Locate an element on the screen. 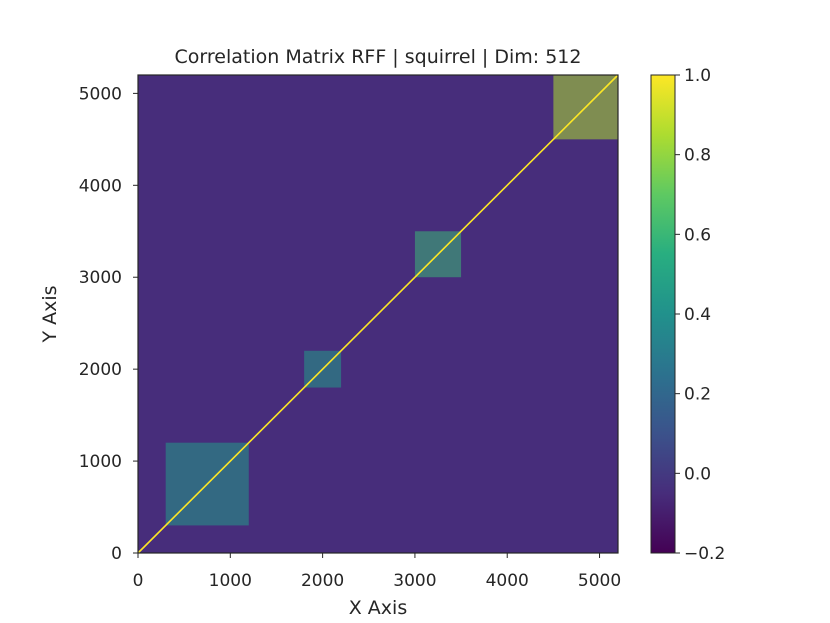 The width and height of the screenshot is (830, 623). colorbar-ticks: −0.2 0.0 0.2 0.4 0.6 0.8 1.0 is located at coordinates (700, 315).